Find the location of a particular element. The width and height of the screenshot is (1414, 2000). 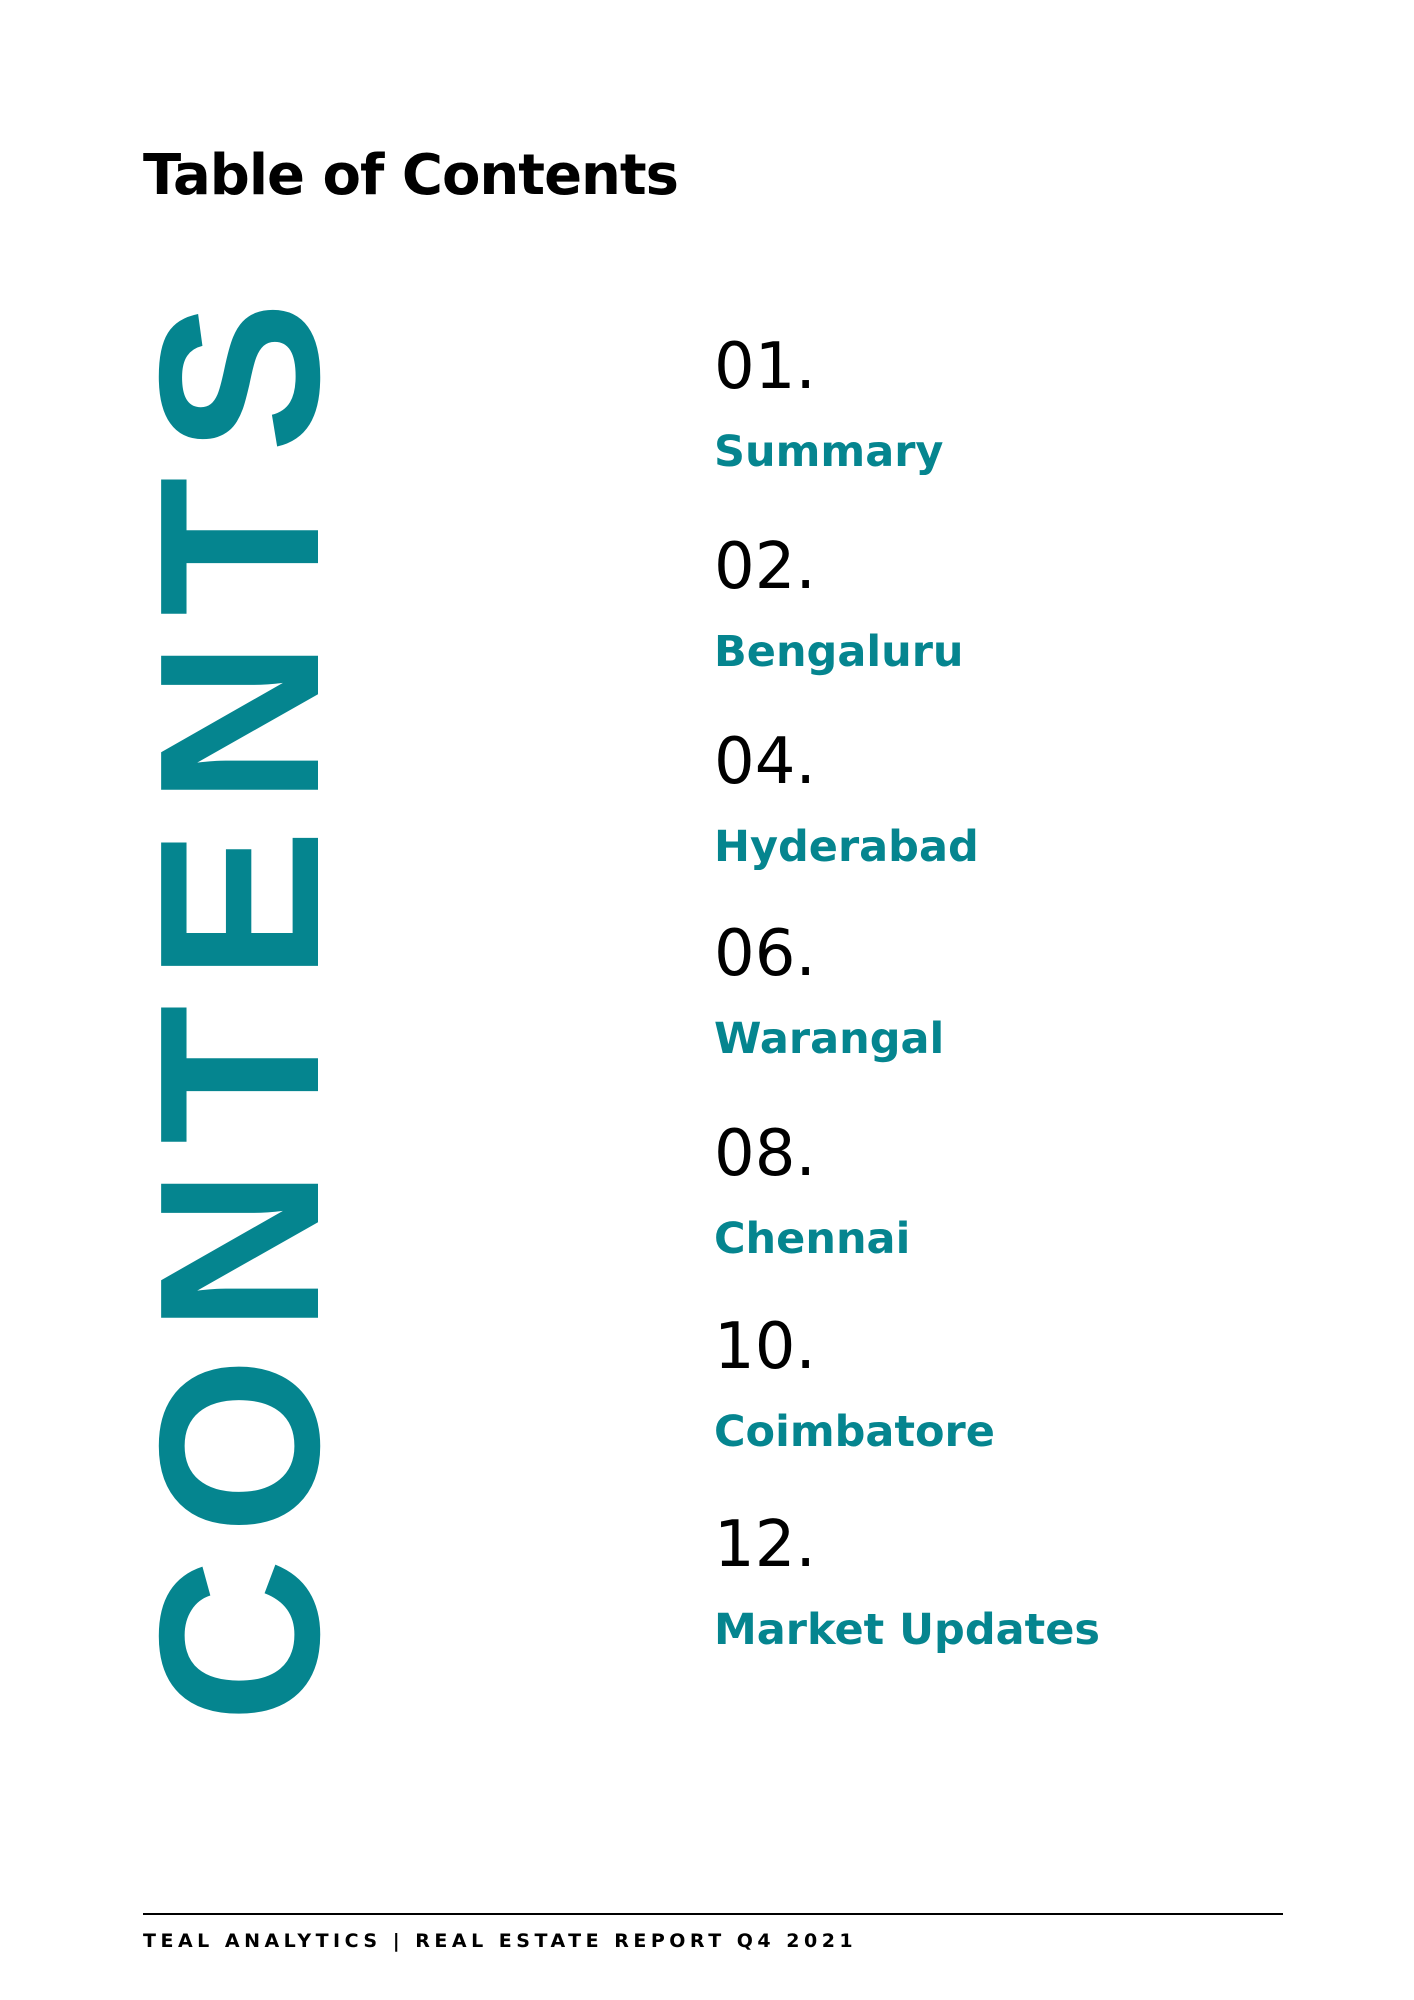

toc-item-number: 10. is located at coordinates (765, 1347).